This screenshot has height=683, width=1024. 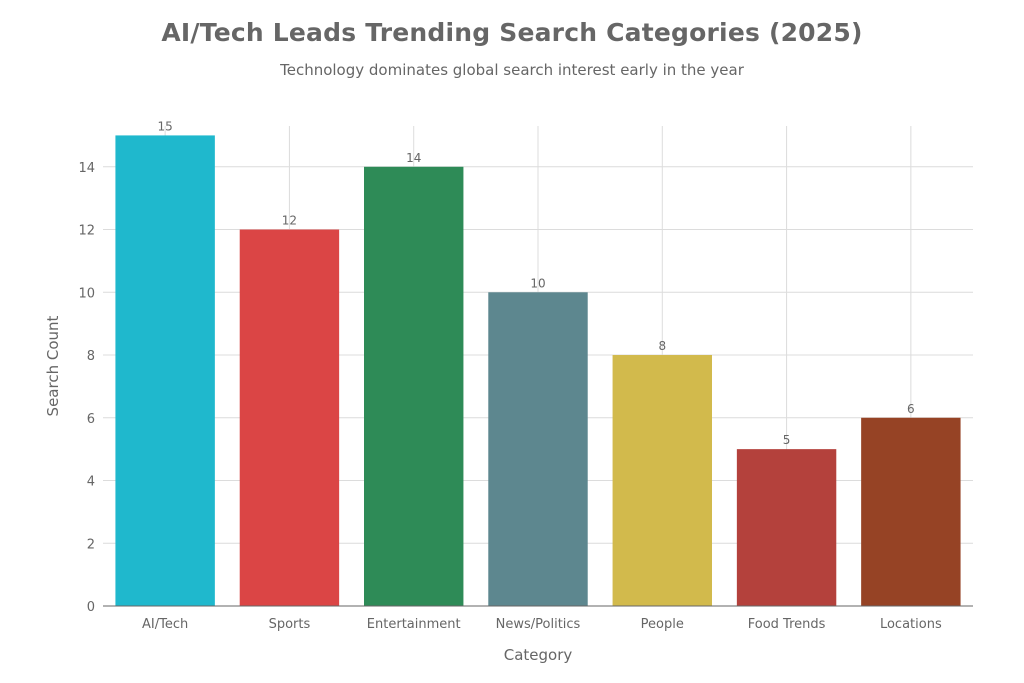 I want to click on y-tick-label: 8, so click(x=91, y=356).